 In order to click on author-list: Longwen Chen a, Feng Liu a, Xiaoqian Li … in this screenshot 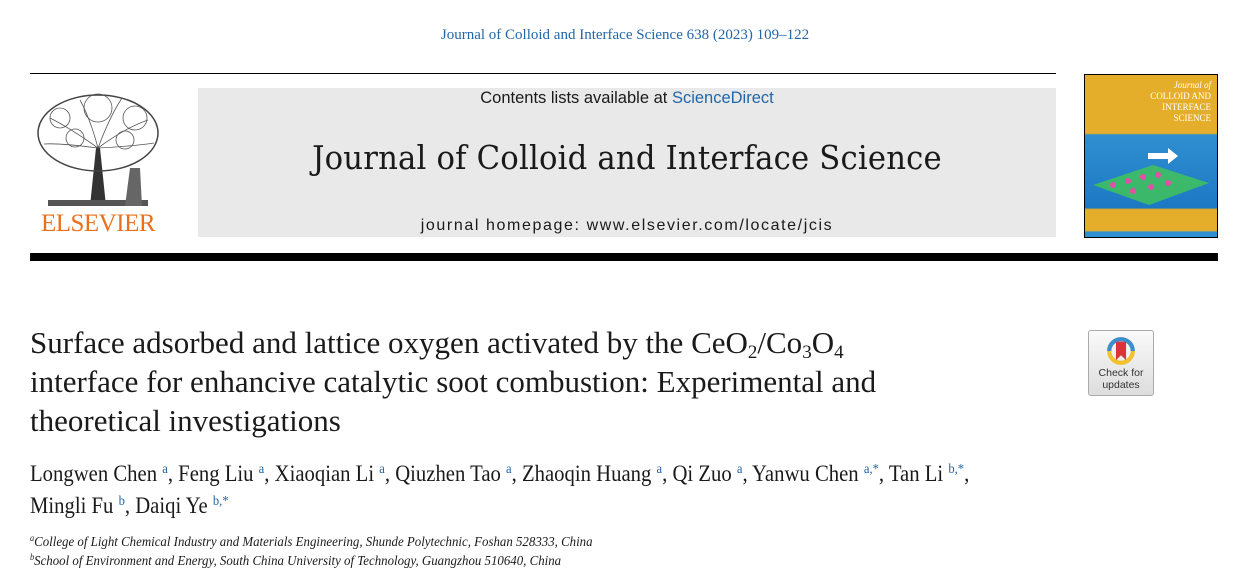, I will do `click(499, 490)`.